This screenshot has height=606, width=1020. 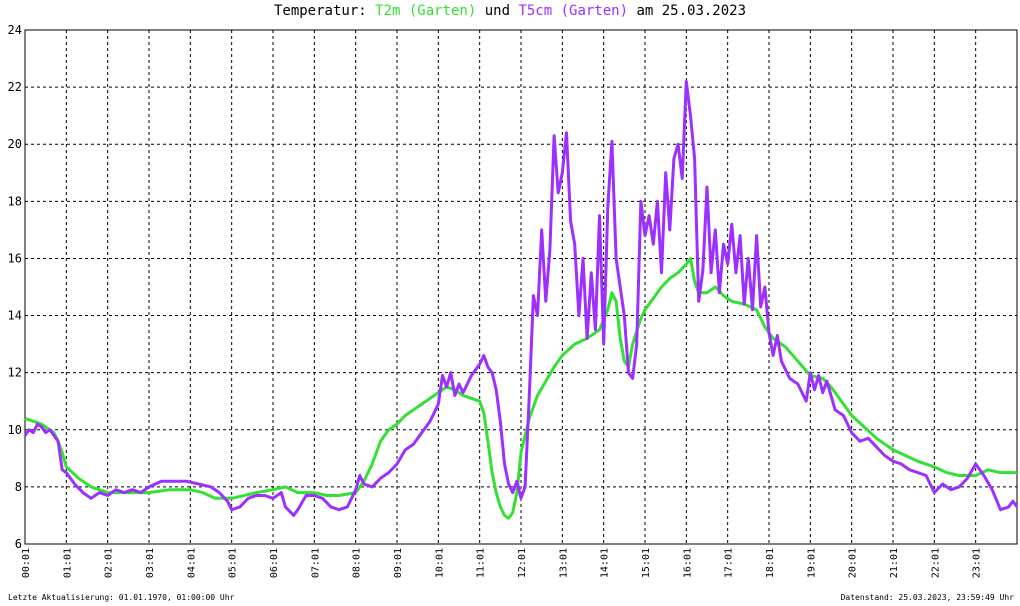 I want to click on y-tick-label: 22, so click(x=15, y=87).